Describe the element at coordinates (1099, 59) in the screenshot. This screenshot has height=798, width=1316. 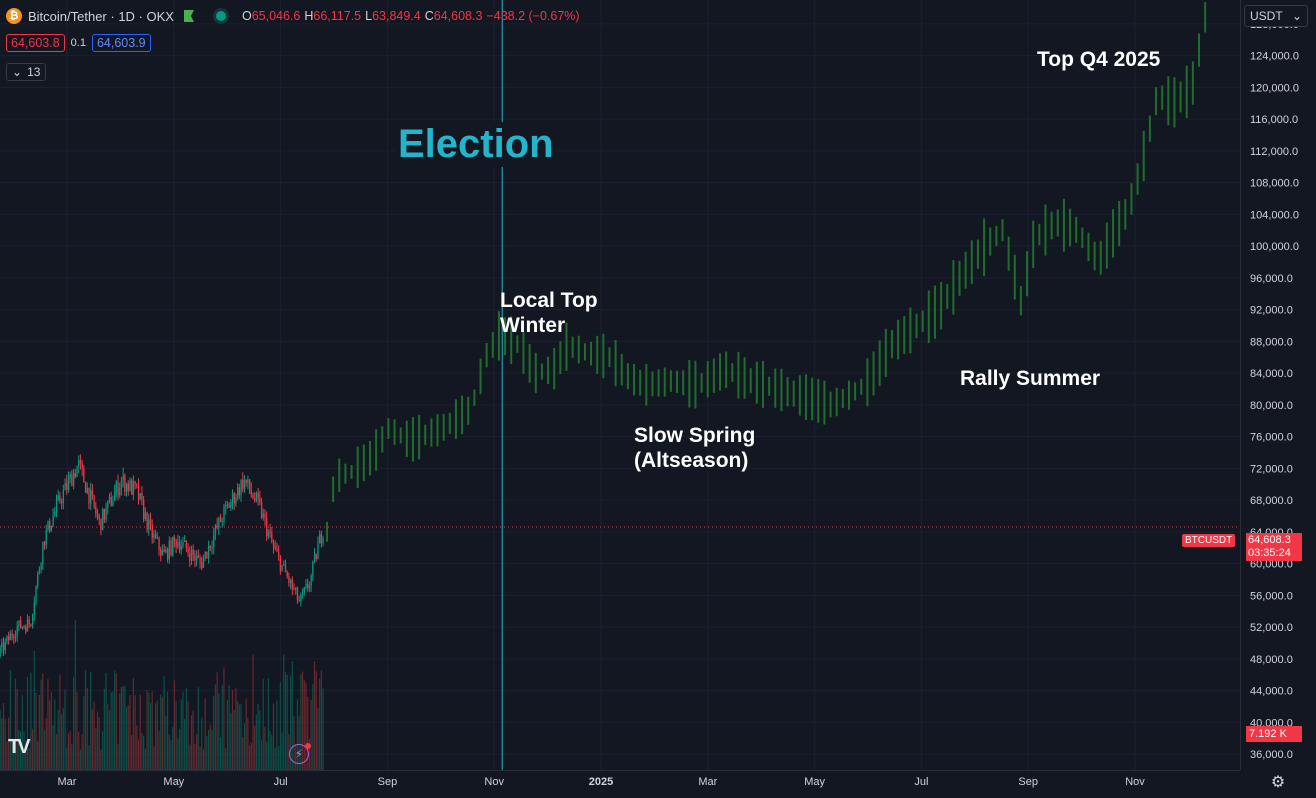
I see `annotation-top-q4: Top Q4 2025` at that location.